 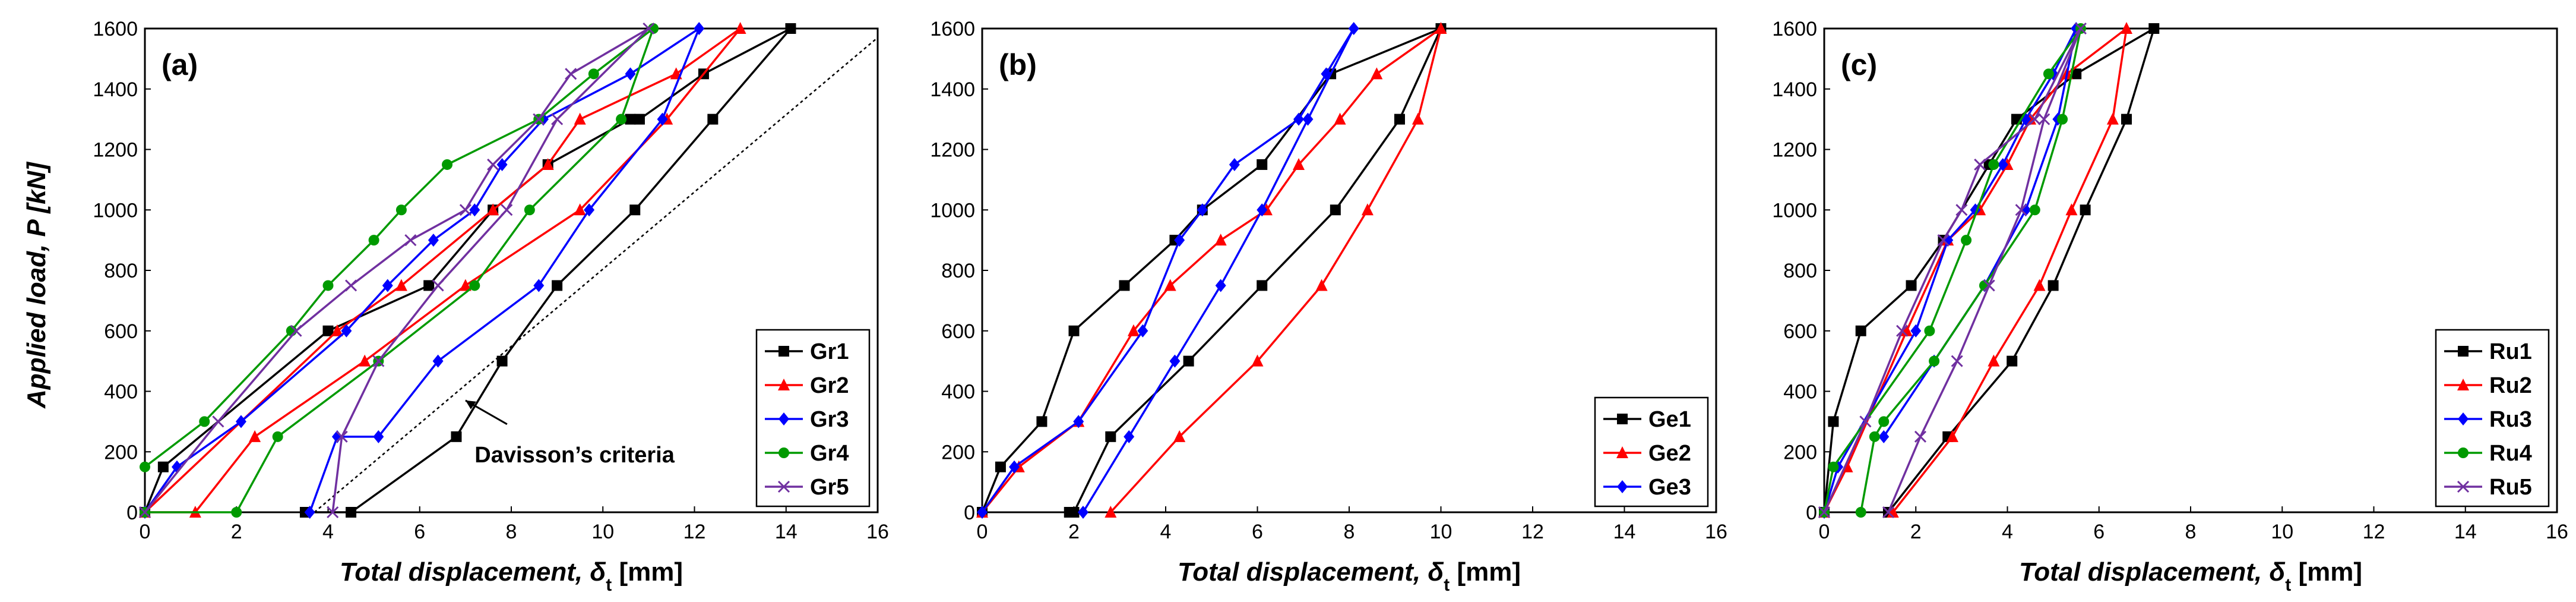 What do you see at coordinates (1669, 453) in the screenshot?
I see `legend-label-Ge2: Ge2` at bounding box center [1669, 453].